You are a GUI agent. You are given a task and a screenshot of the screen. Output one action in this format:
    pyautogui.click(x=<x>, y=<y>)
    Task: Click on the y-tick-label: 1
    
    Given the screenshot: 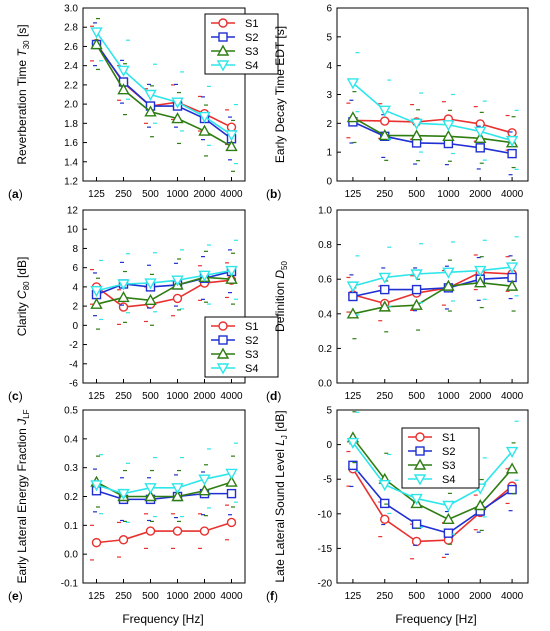 What is the action you would take?
    pyautogui.click(x=329, y=153)
    